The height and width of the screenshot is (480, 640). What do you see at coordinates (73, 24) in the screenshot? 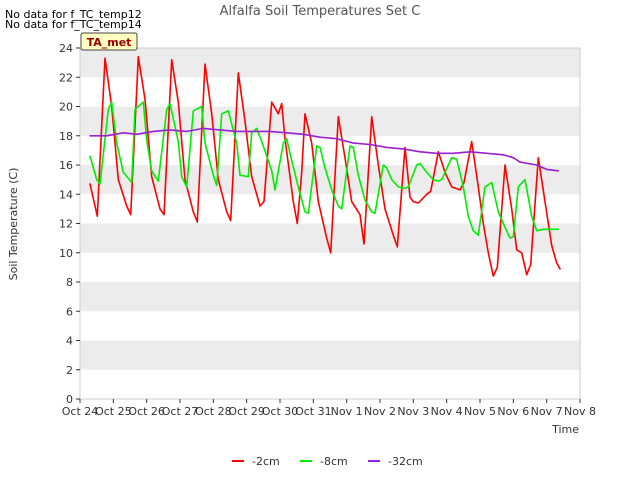
I see `no-data-note-2: No data for f_TC_temp14` at bounding box center [73, 24].